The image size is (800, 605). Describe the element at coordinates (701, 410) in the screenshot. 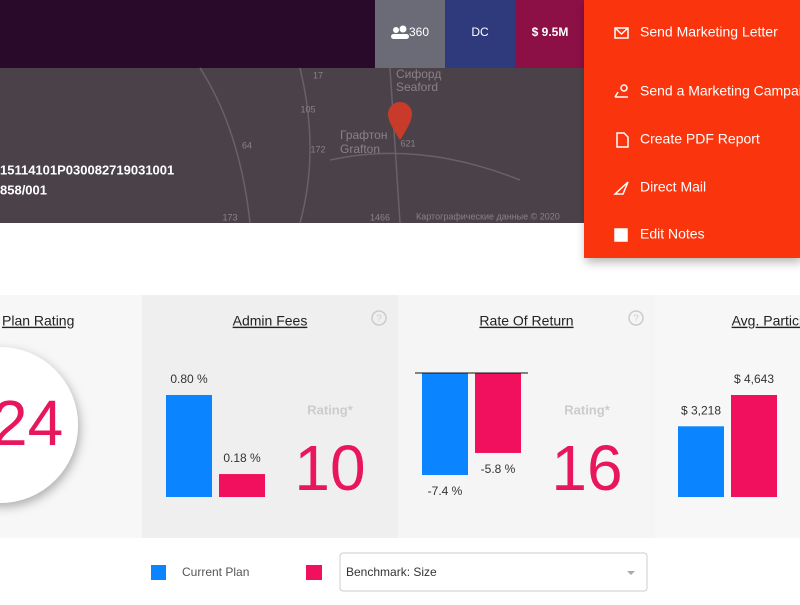

I see `bar-label: $ 3,218` at that location.